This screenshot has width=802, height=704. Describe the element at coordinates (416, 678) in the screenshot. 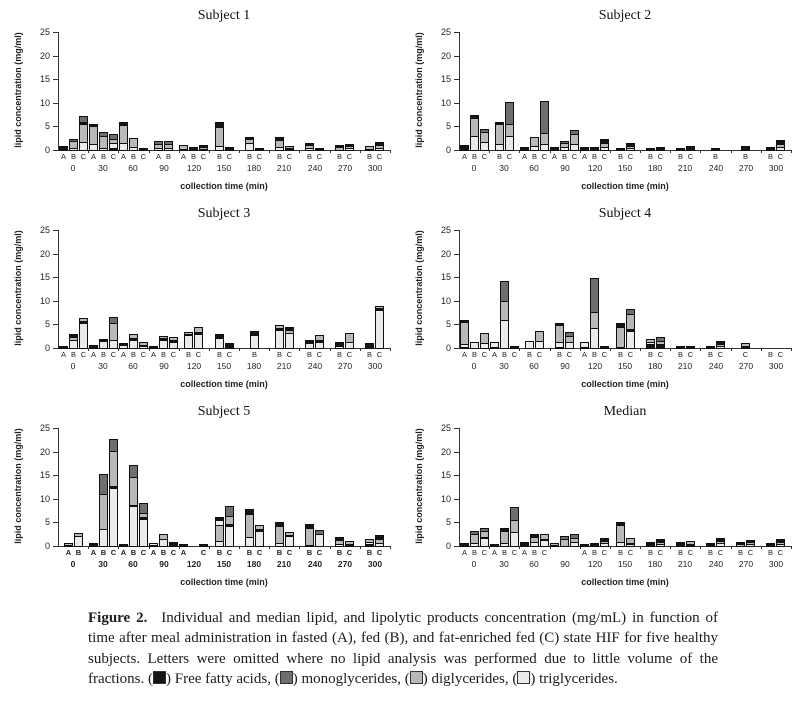

I see `legend-chip-dg` at that location.